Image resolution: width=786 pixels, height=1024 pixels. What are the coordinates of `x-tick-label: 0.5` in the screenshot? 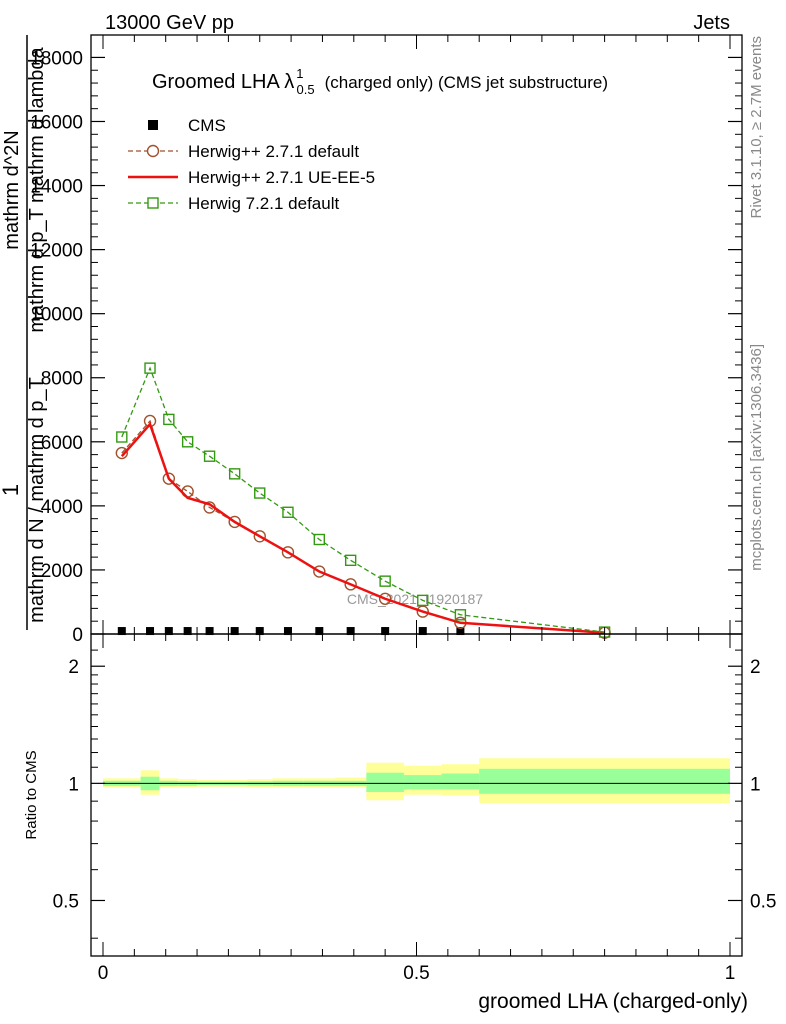 It's located at (416, 973).